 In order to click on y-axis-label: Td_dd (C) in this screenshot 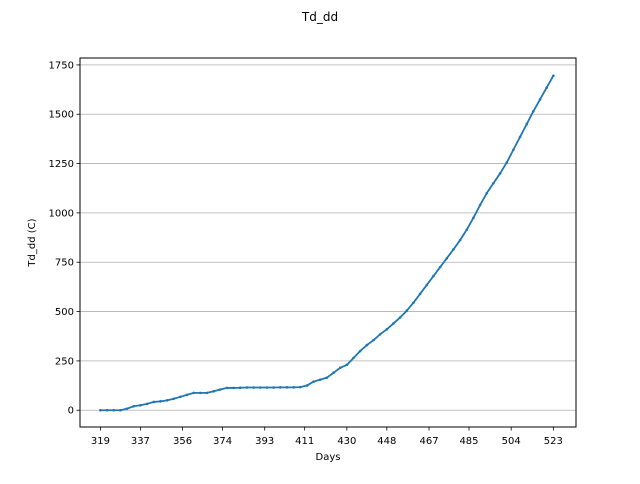, I will do `click(32, 242)`.